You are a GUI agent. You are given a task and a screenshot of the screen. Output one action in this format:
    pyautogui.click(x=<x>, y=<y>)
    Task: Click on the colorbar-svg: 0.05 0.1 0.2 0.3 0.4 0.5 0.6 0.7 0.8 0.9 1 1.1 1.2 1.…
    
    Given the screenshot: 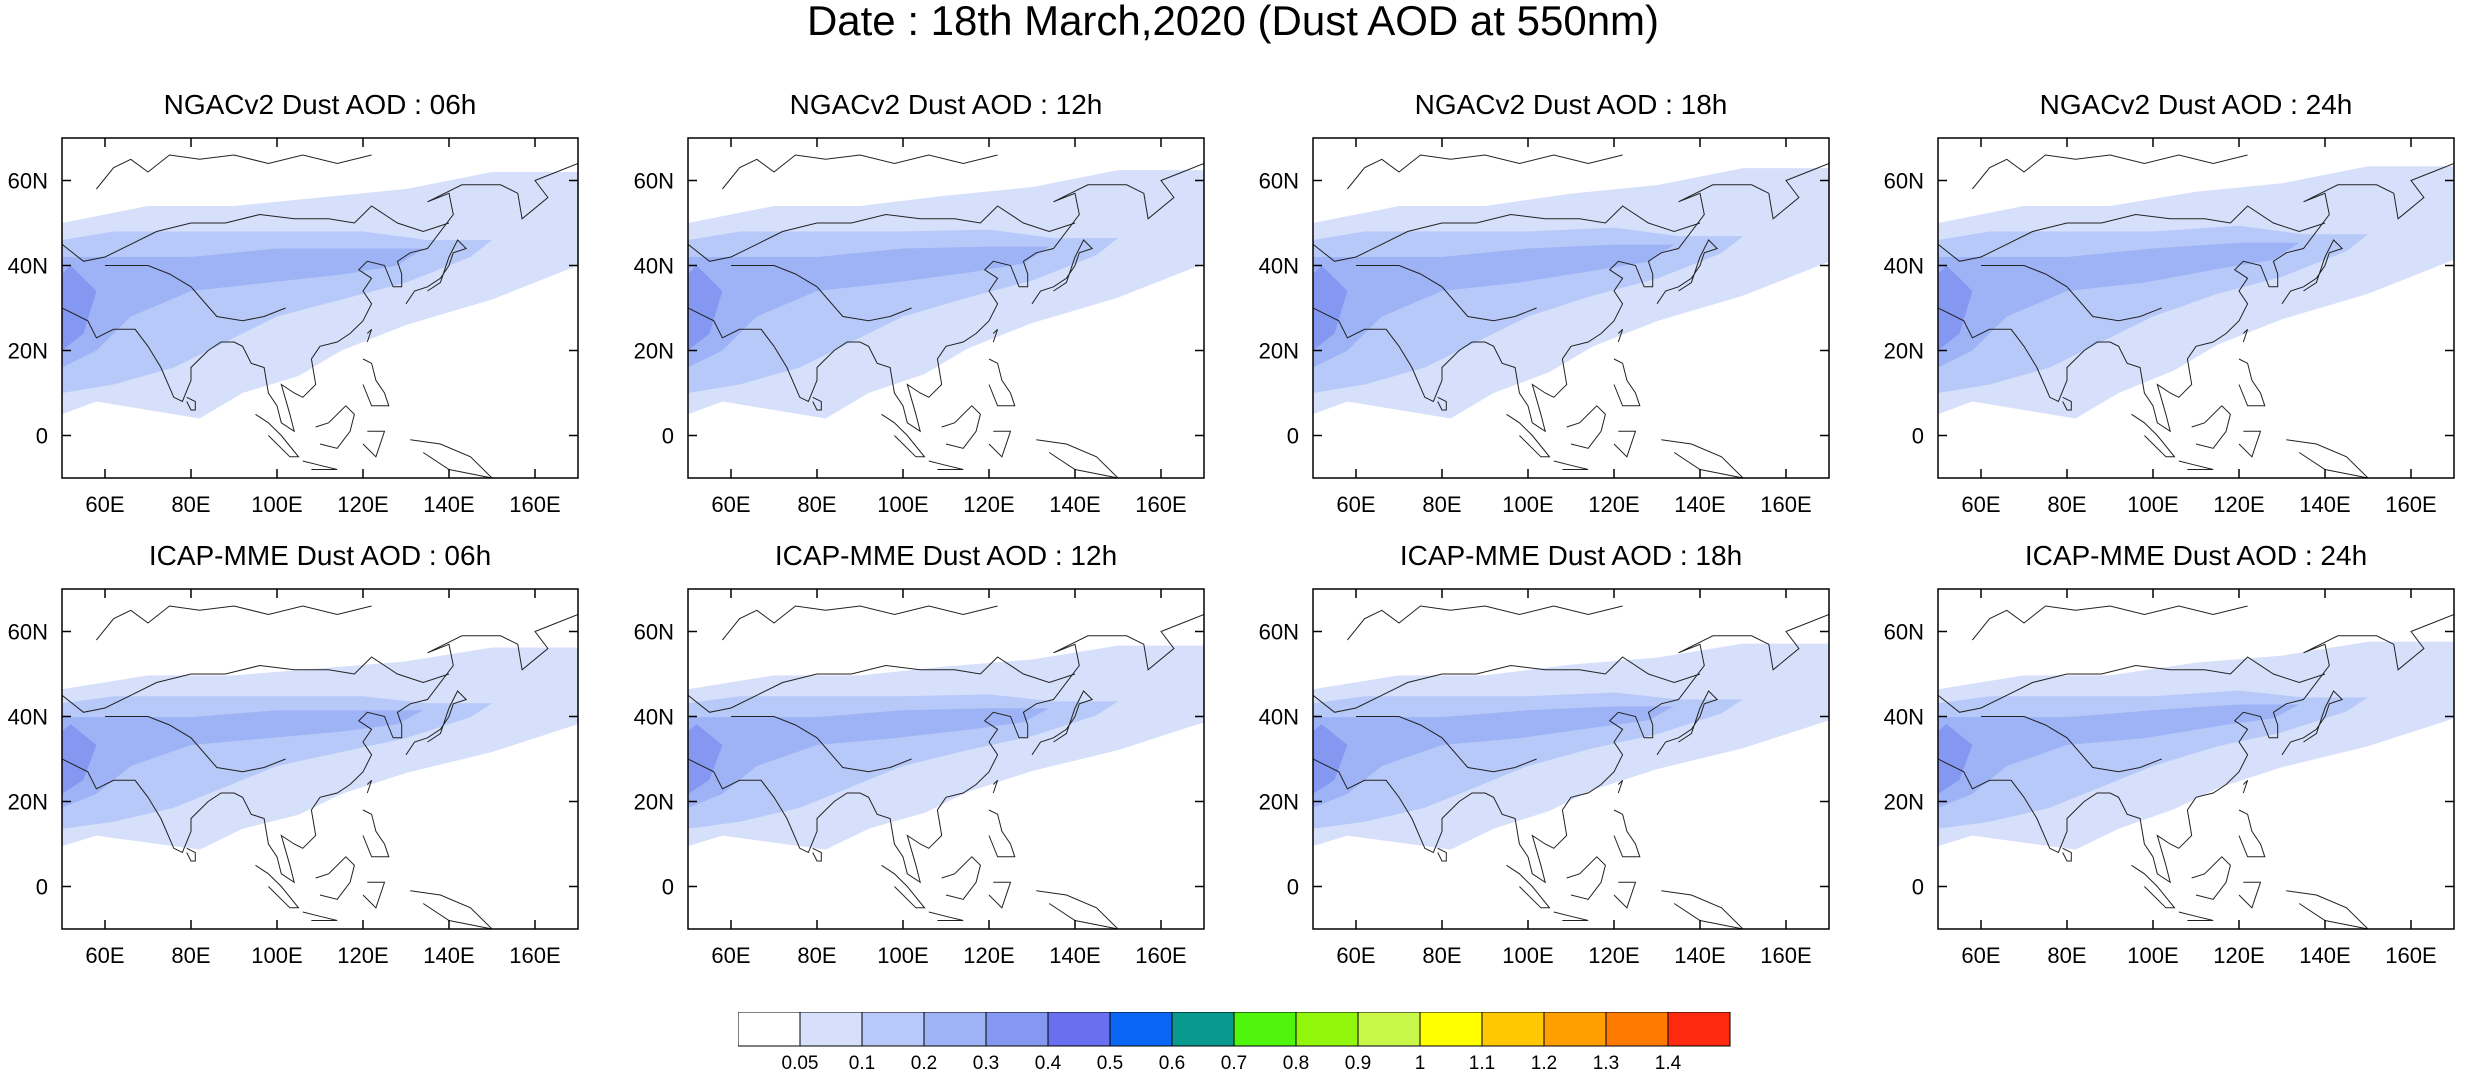 What is the action you would take?
    pyautogui.click(x=1234, y=1042)
    